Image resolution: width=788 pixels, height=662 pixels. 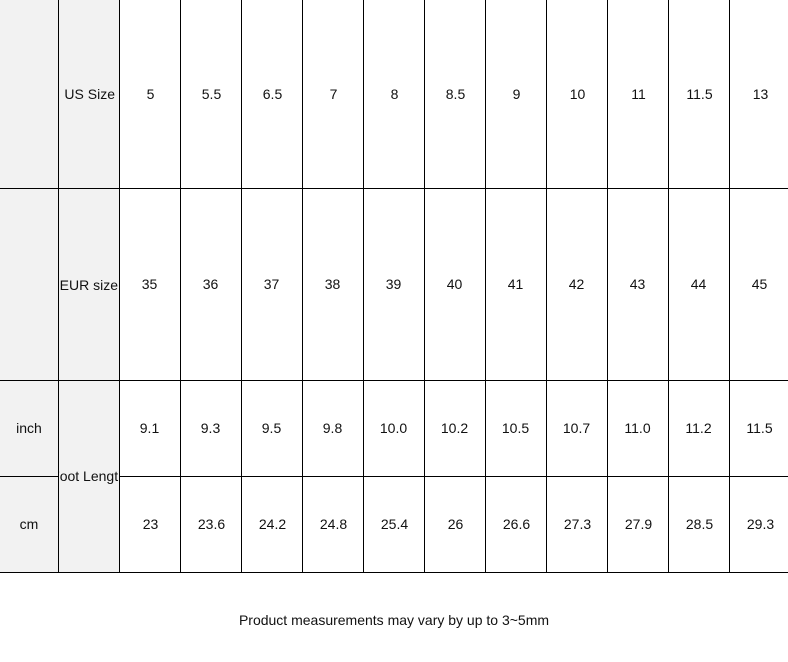 I want to click on inch-value-cell: 10.5, so click(x=515, y=428).